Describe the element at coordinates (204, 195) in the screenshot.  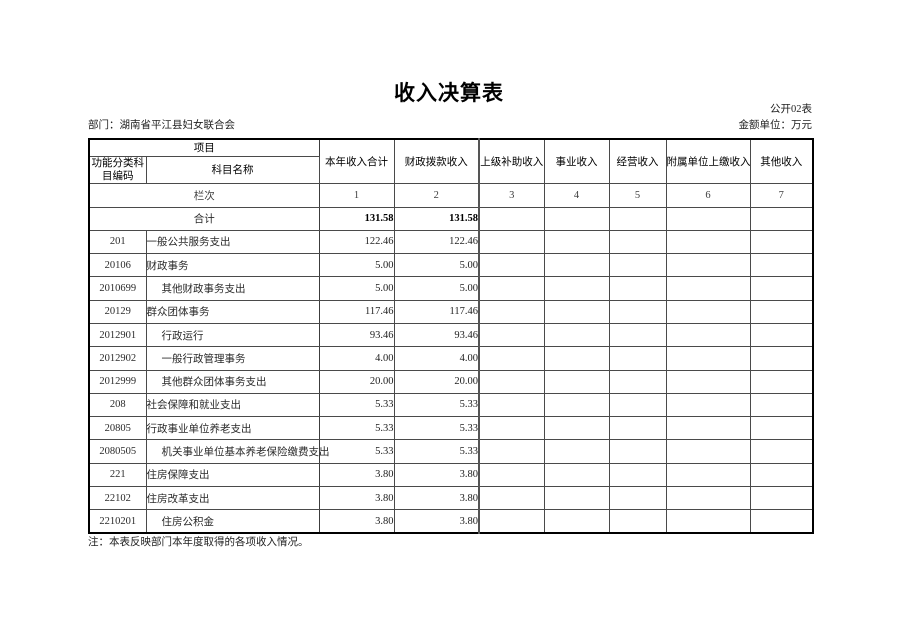
I see `column-number-label: 栏次` at that location.